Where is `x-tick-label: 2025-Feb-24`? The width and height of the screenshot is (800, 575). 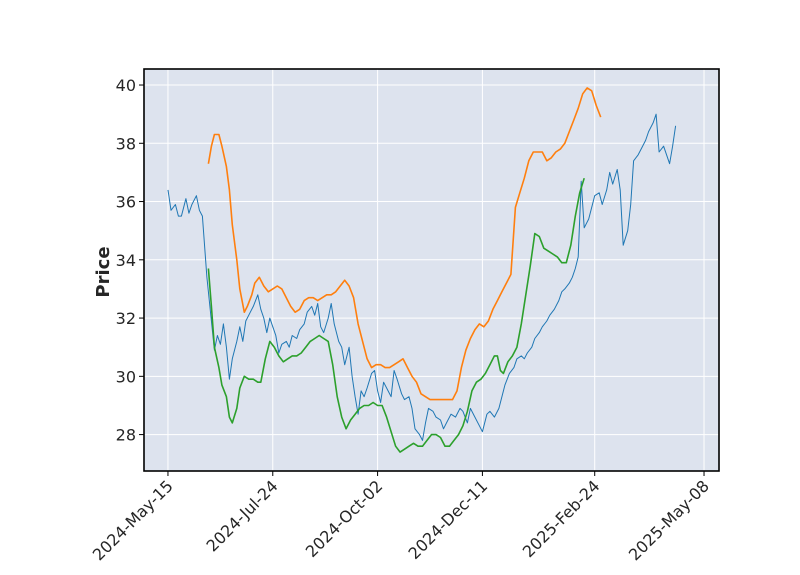 x-tick-label: 2025-Feb-24 is located at coordinates (561, 518).